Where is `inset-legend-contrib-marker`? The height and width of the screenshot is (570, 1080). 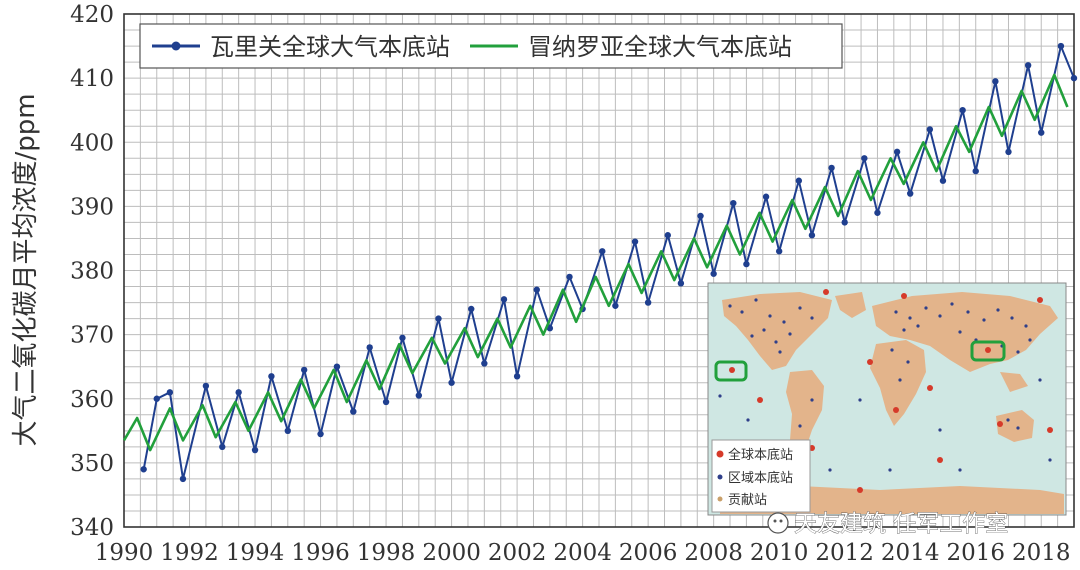 inset-legend-contrib-marker is located at coordinates (720, 499).